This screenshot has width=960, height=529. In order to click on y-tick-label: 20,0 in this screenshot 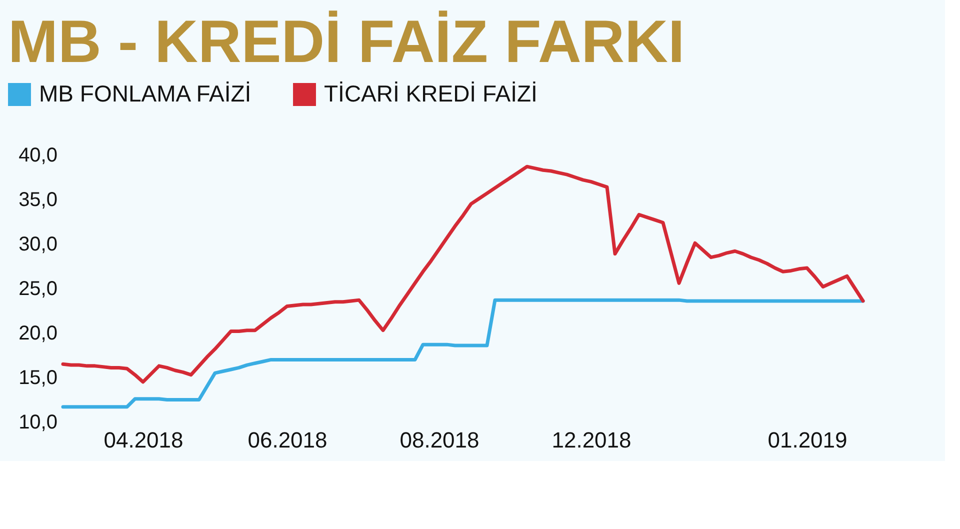, I will do `click(38, 333)`.